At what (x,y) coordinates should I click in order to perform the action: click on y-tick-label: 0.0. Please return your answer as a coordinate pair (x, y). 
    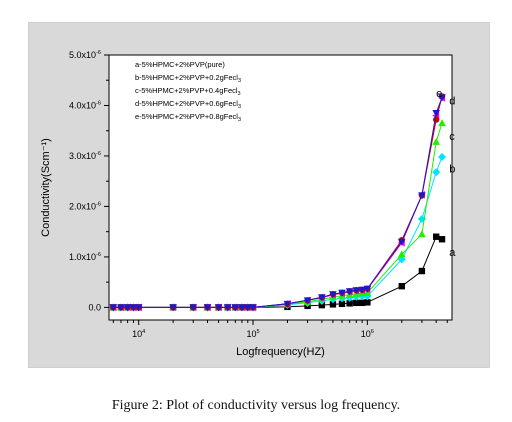
    Looking at the image, I should click on (94, 307).